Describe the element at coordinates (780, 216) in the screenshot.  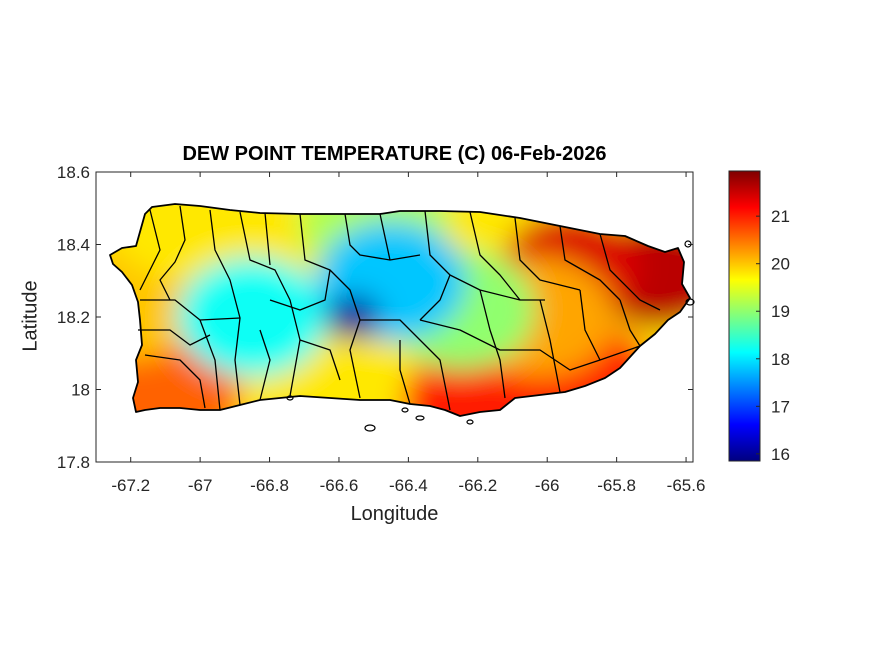
I see `colorbar-tick-label: 21` at that location.